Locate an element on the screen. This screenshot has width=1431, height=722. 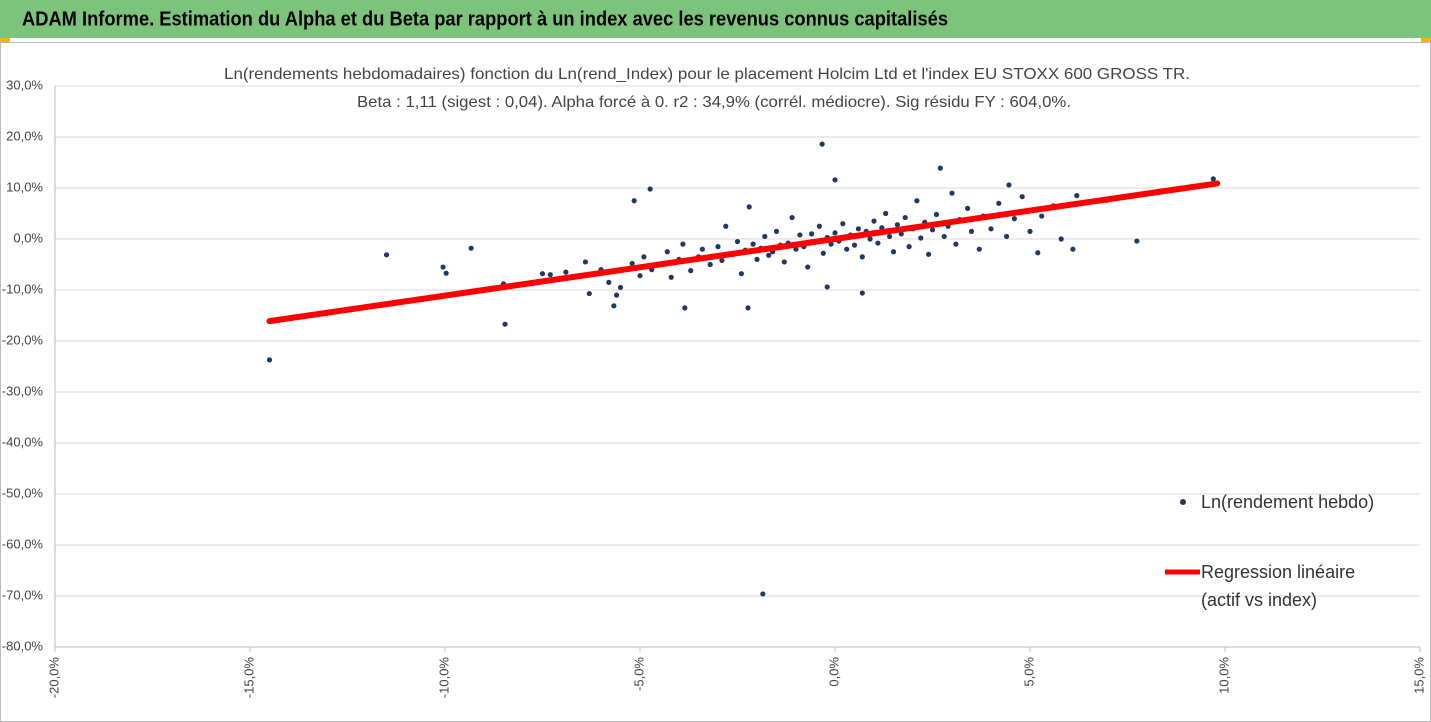
legend-marker is located at coordinates (1183, 502).